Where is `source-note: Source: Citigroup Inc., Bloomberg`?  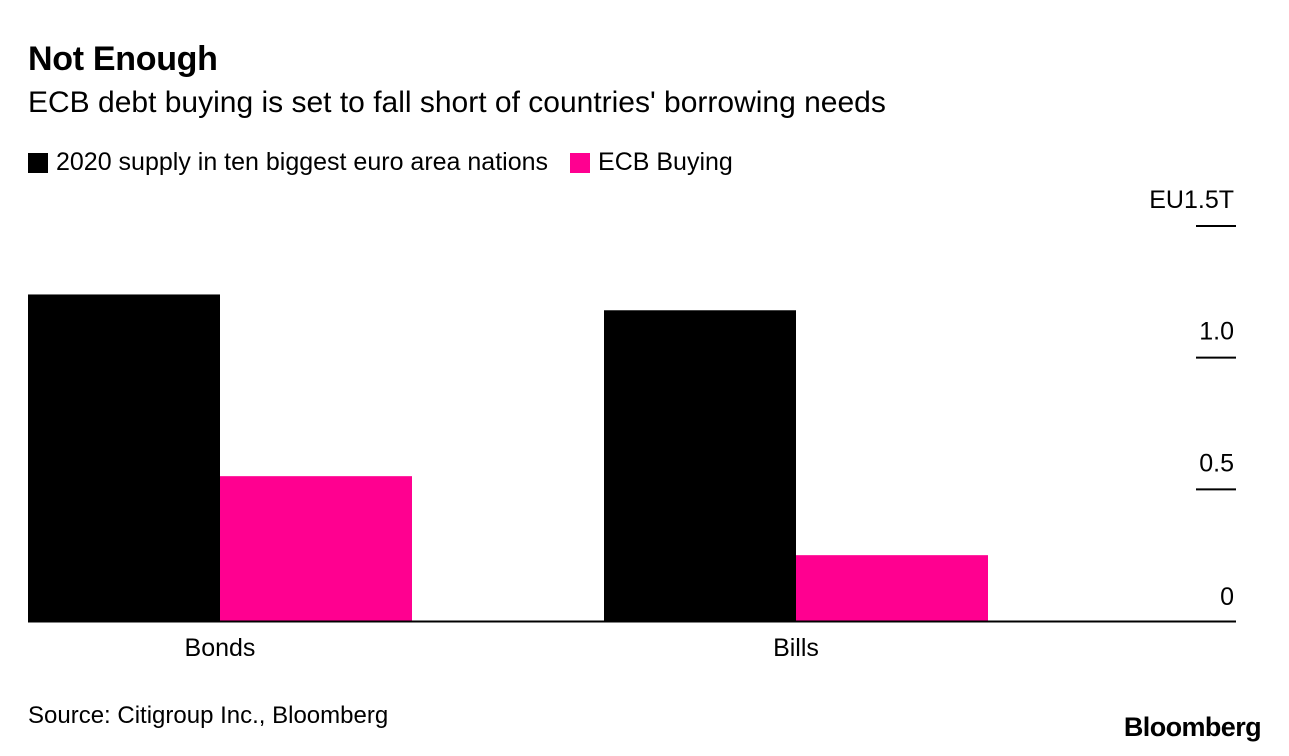
source-note: Source: Citigroup Inc., Bloomberg is located at coordinates (208, 715).